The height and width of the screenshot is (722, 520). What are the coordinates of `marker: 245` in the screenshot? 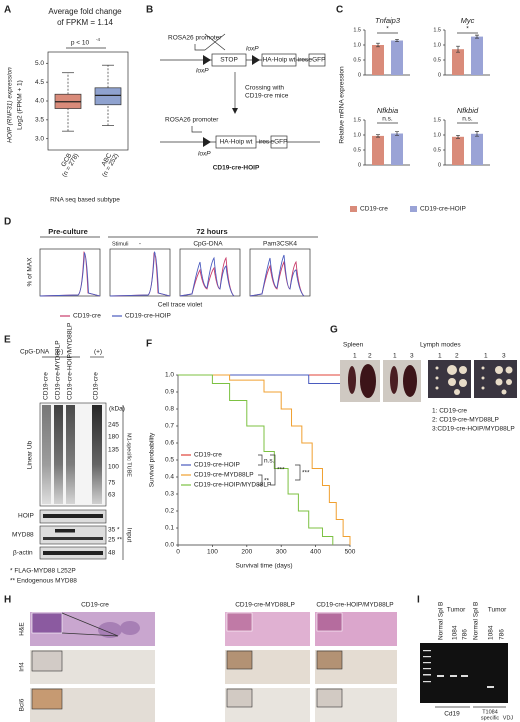 It's located at (113, 425).